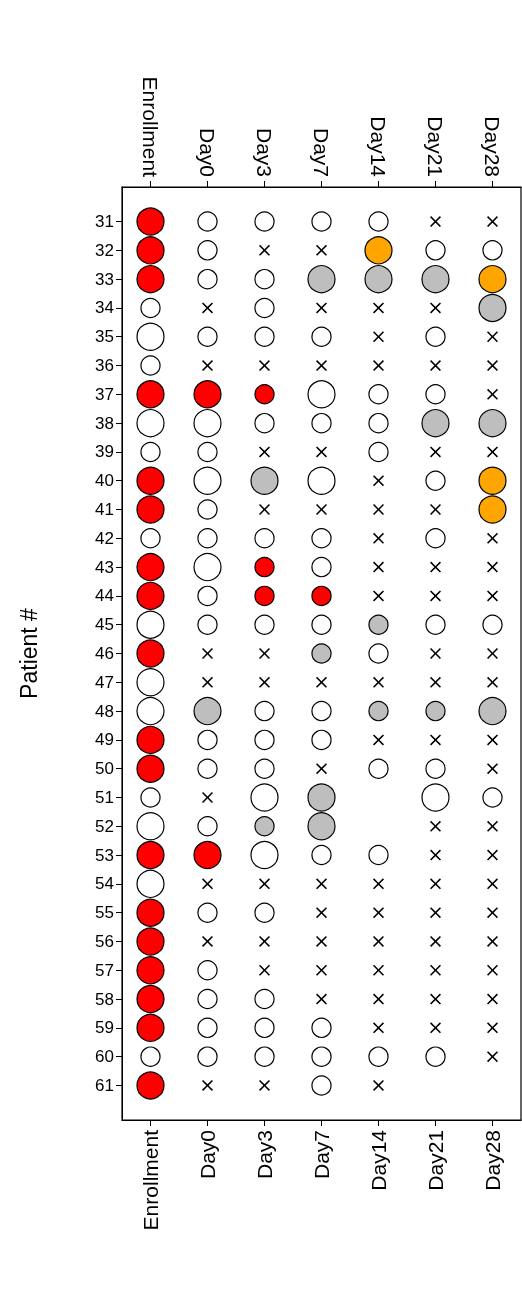 This screenshot has width=522, height=1301. I want to click on category-label: Day3, so click(264, 152).